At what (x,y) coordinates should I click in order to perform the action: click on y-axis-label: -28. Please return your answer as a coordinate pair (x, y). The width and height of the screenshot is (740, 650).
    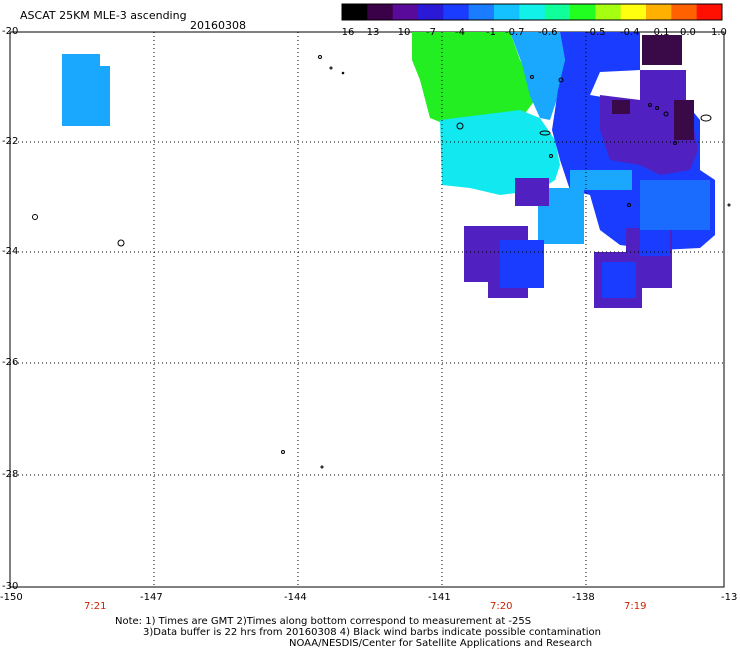
    Looking at the image, I should click on (10, 474).